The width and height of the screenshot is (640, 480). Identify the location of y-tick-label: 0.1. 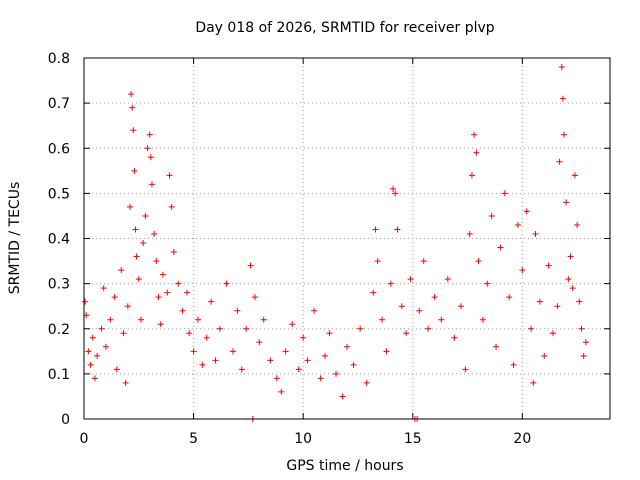
(59, 375).